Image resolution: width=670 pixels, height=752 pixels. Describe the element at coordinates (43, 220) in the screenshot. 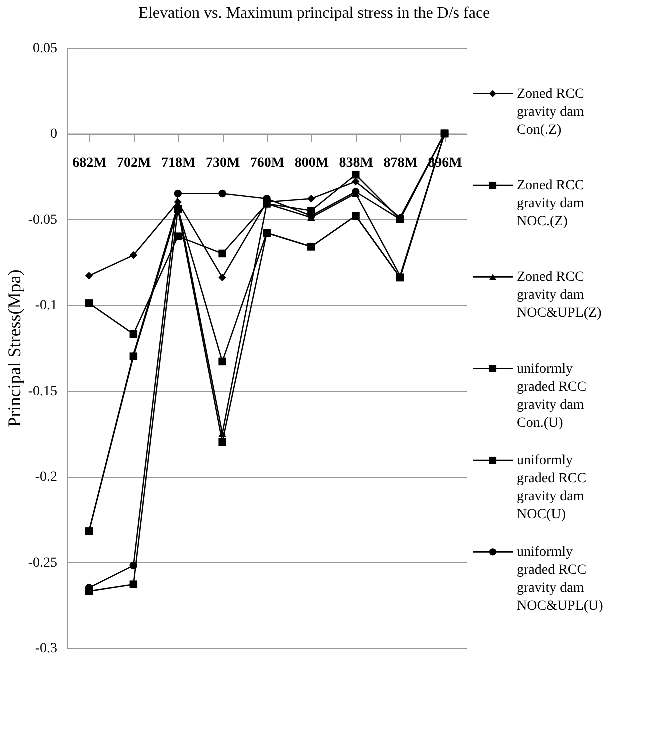

I see `y-tick-label: -0.05` at that location.